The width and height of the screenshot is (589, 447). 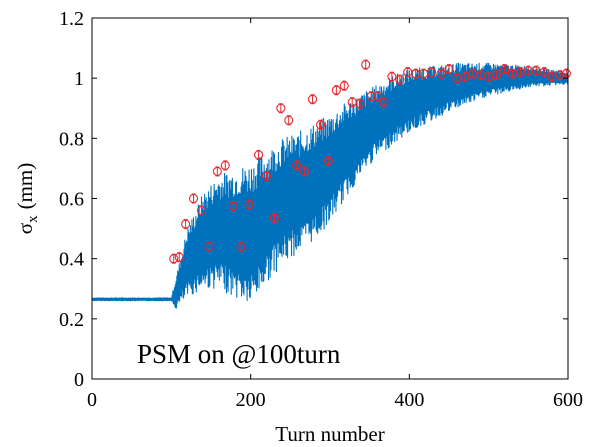 I want to click on x-axis-title: Turn number, so click(x=329, y=434).